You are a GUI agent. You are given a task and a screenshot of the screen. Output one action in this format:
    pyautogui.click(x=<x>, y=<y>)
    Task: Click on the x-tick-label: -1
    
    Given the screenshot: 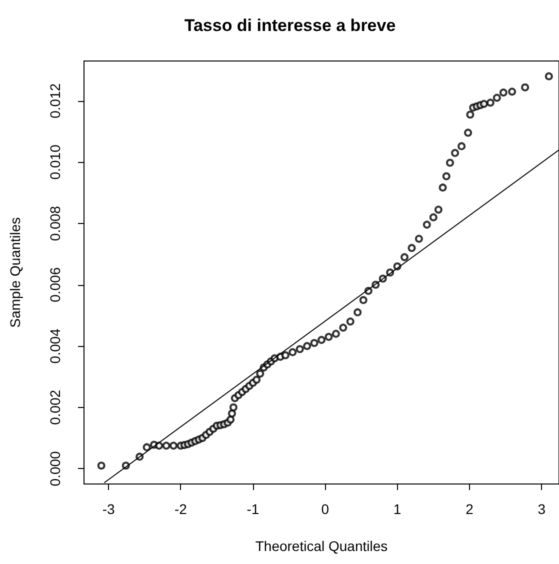 What is the action you would take?
    pyautogui.click(x=253, y=509)
    